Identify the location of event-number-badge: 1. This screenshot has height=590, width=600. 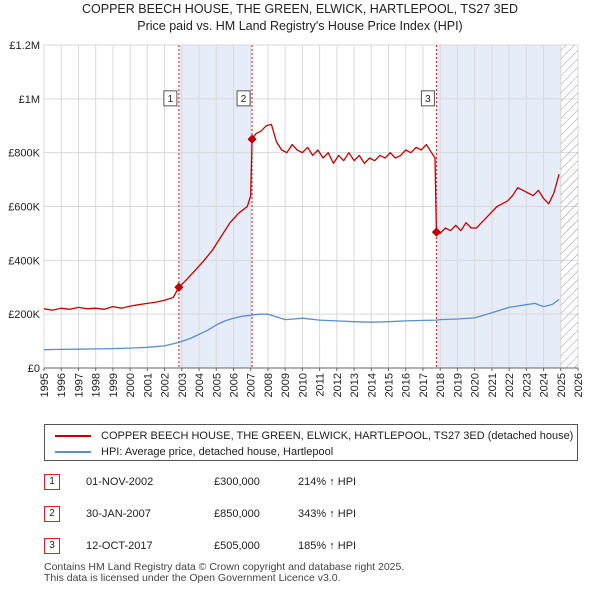
(52, 482).